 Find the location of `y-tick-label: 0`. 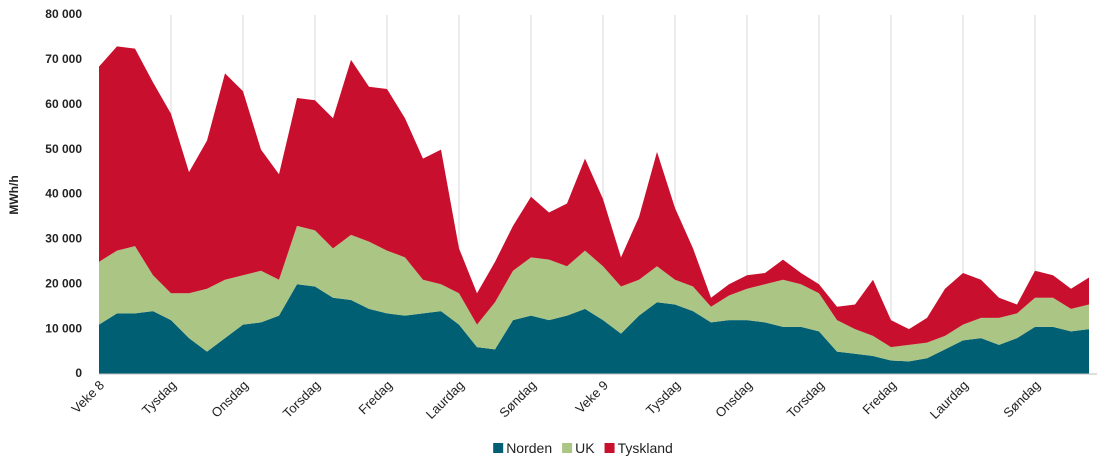

y-tick-label: 0 is located at coordinates (78, 373).